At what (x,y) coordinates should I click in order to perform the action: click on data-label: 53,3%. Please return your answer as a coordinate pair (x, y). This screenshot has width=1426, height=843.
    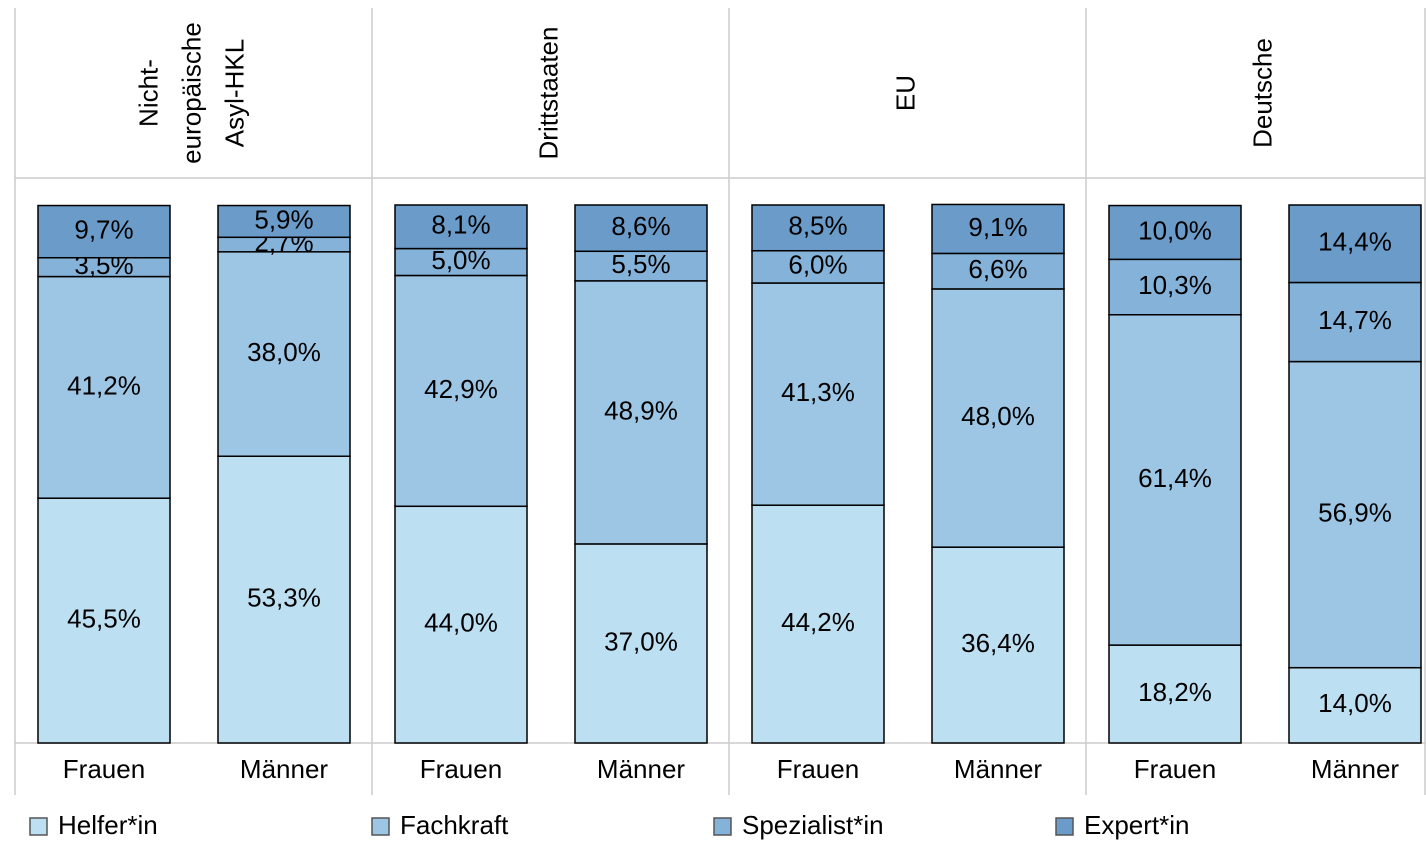
    Looking at the image, I should click on (284, 597).